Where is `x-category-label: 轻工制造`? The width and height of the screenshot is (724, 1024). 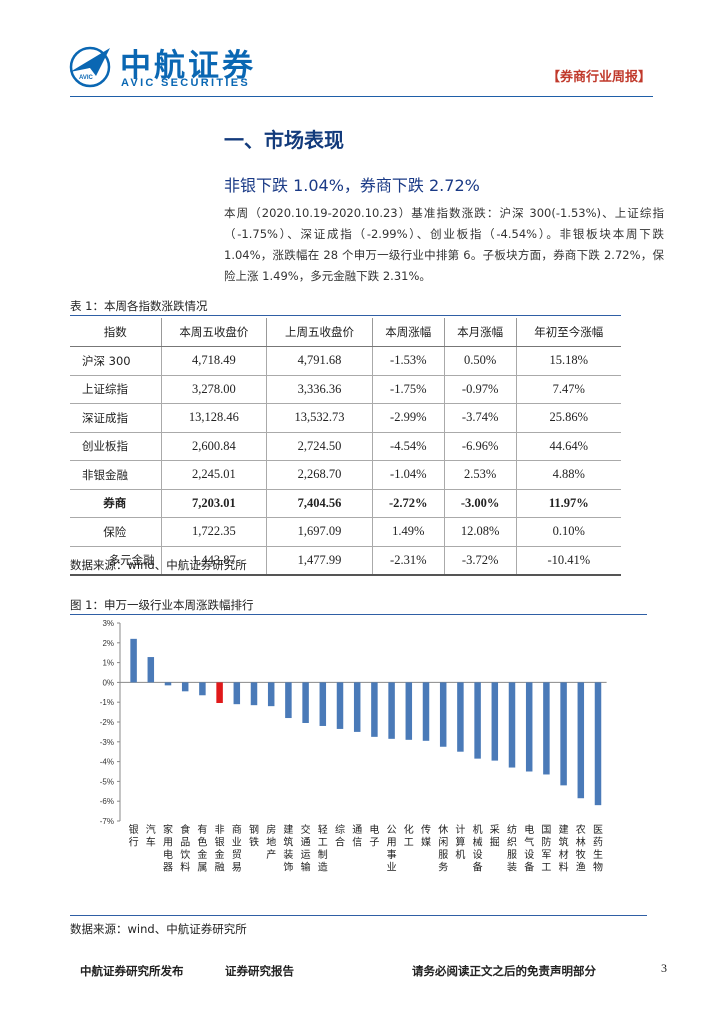 x-category-label: 轻工制造 is located at coordinates (323, 848).